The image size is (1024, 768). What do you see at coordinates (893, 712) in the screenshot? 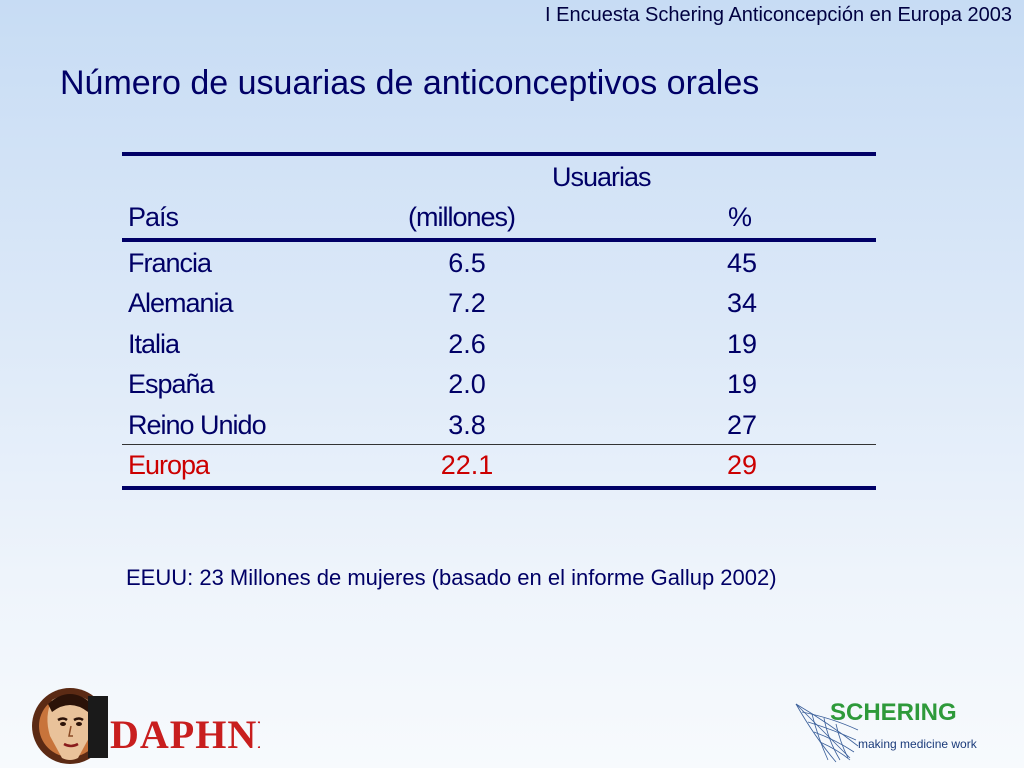
I see `schering-wordmark: SCHERING` at bounding box center [893, 712].